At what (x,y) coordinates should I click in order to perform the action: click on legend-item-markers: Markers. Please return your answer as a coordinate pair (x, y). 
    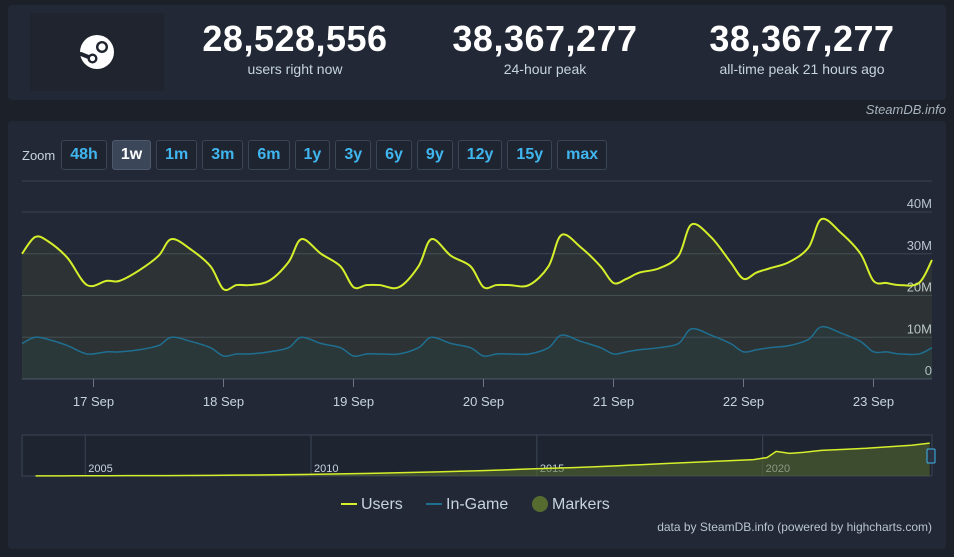
    Looking at the image, I should click on (581, 504).